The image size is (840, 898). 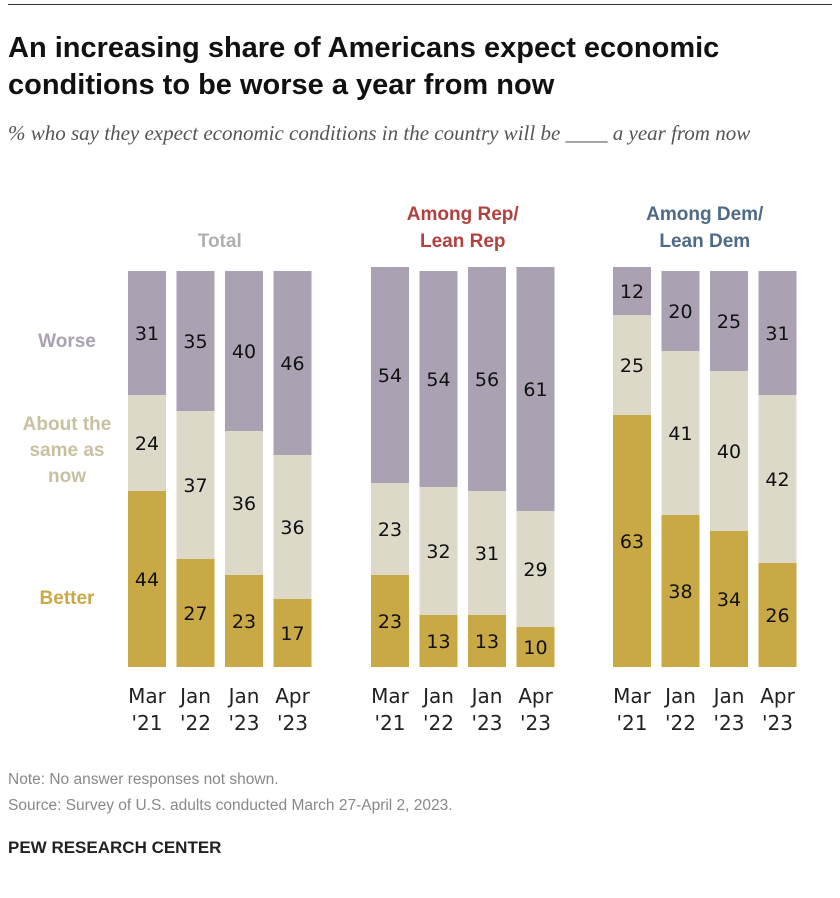 I want to click on data-label-worse: 12, so click(x=632, y=292).